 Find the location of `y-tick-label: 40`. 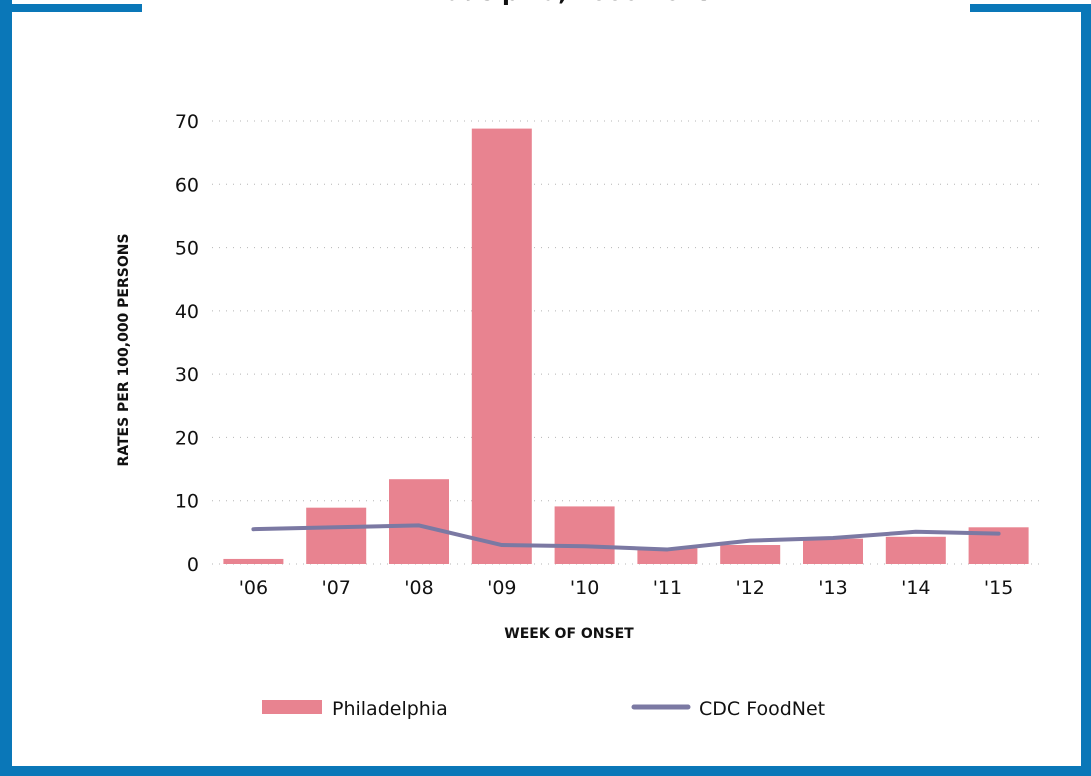

y-tick-label: 40 is located at coordinates (187, 312).